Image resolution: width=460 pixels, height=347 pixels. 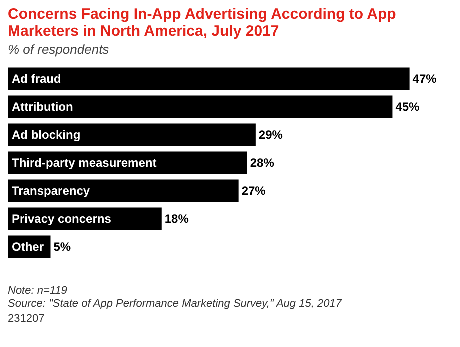 I want to click on y-tick-label: Transparency, so click(x=51, y=191).